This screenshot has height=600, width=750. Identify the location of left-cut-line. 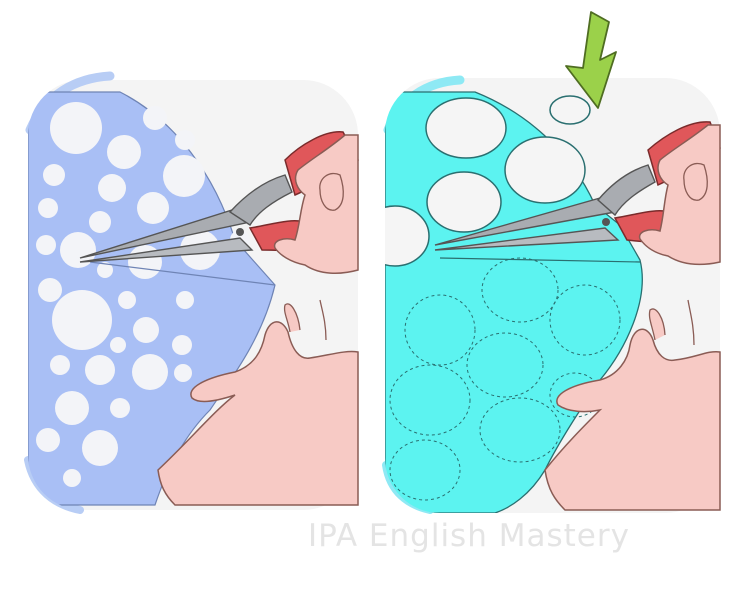
(182, 273).